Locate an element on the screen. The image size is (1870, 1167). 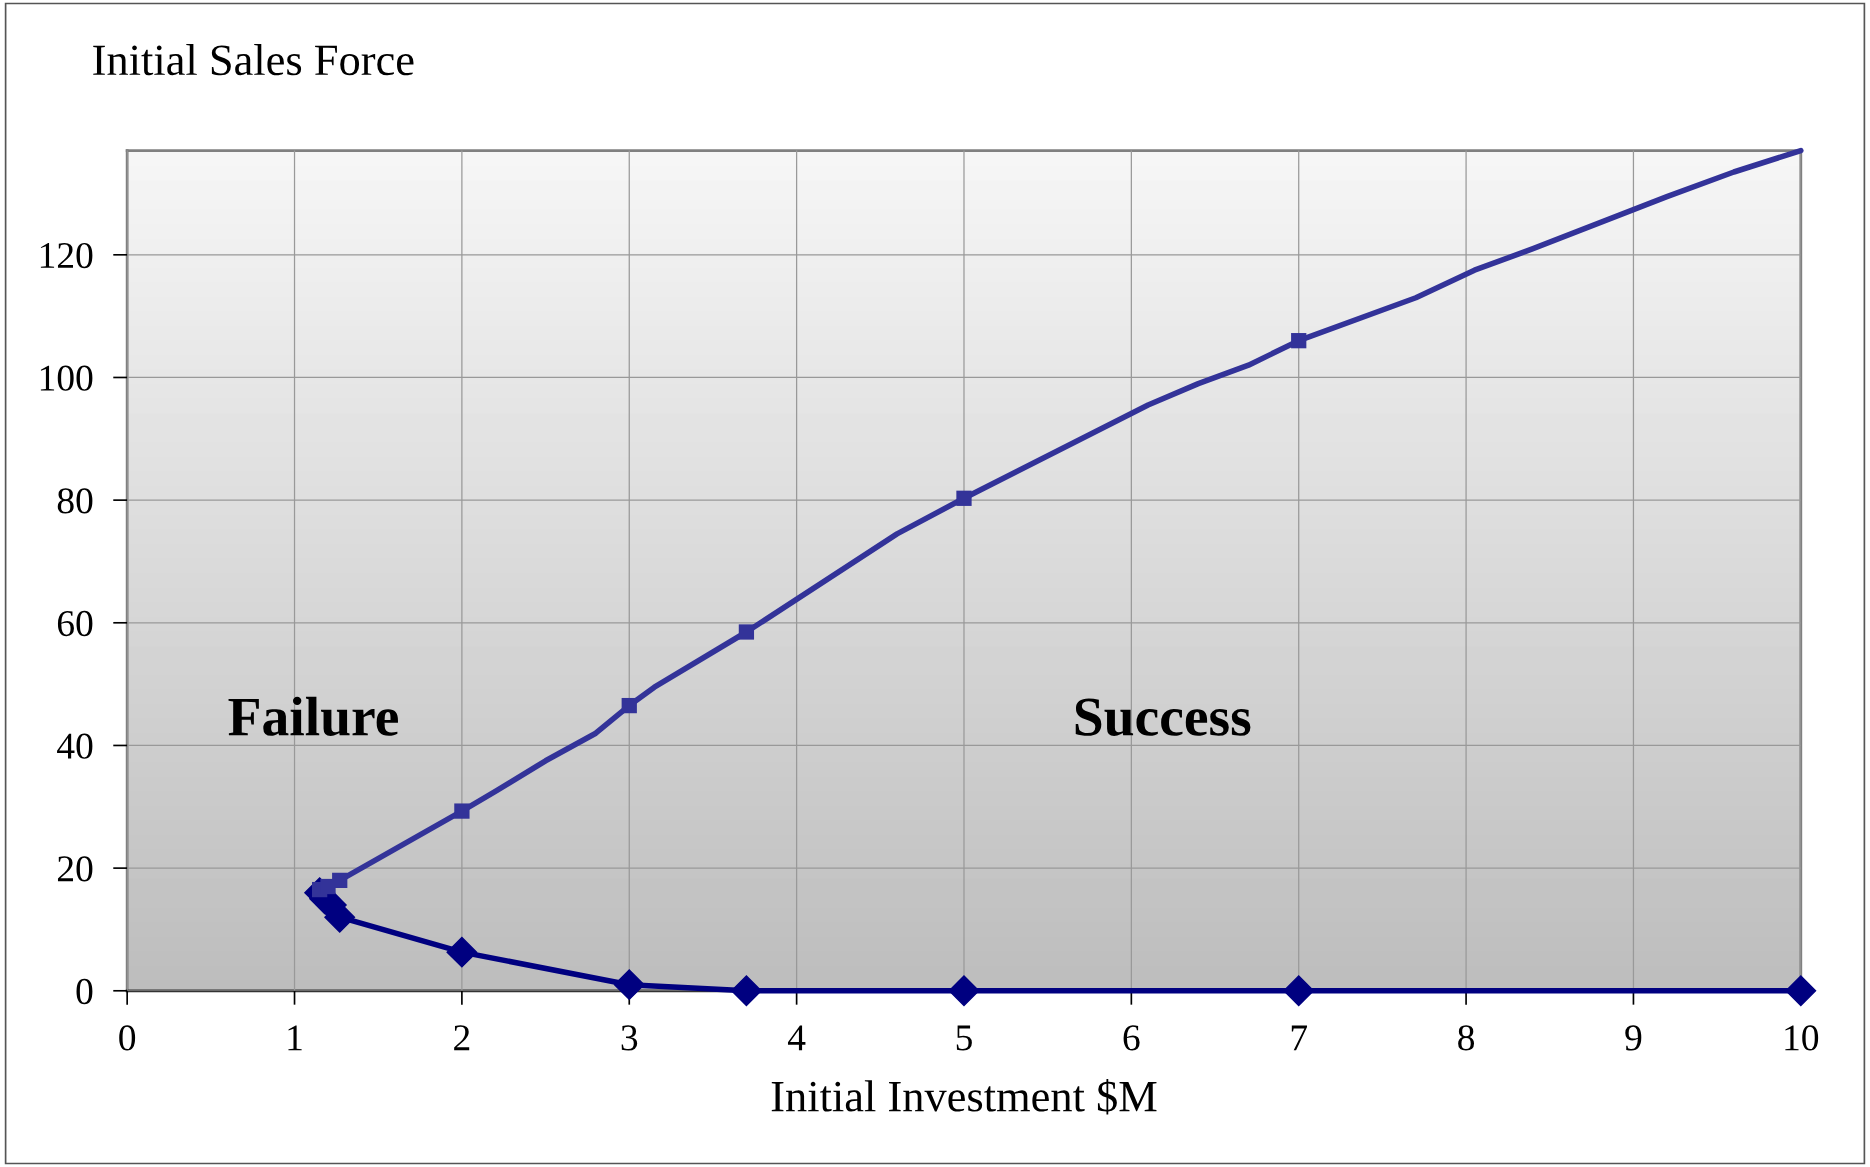
x-tick-label: 6 is located at coordinates (1131, 1038).